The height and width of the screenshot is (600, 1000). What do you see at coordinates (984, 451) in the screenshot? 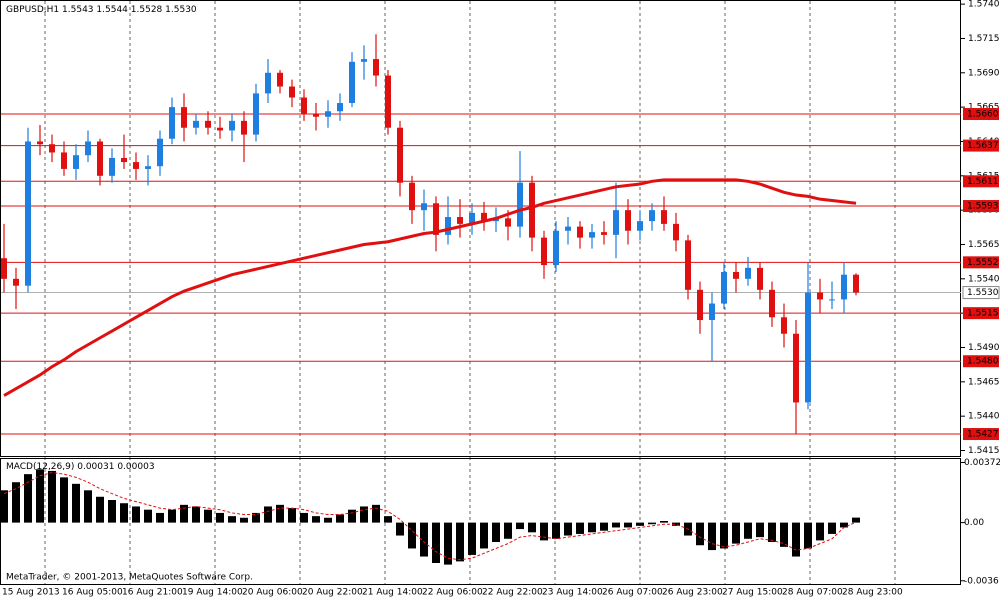
I see `y-tick-label: 1.5415` at bounding box center [984, 451].